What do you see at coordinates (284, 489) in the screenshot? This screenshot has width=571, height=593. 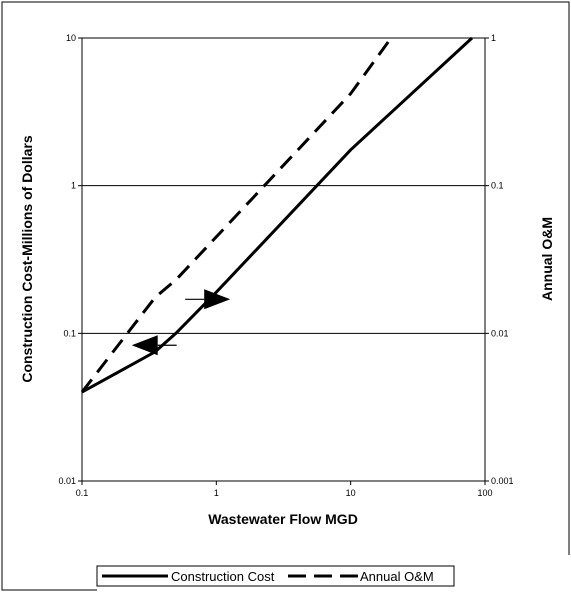 I see `x-axis-ticks: 0.1 1 10 100` at bounding box center [284, 489].